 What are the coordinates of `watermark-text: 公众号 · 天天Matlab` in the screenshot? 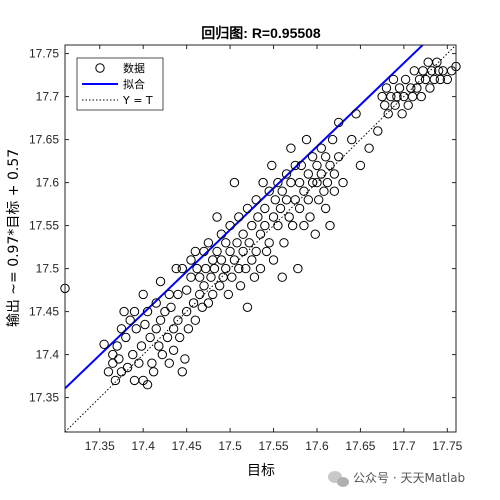 It's located at (409, 478).